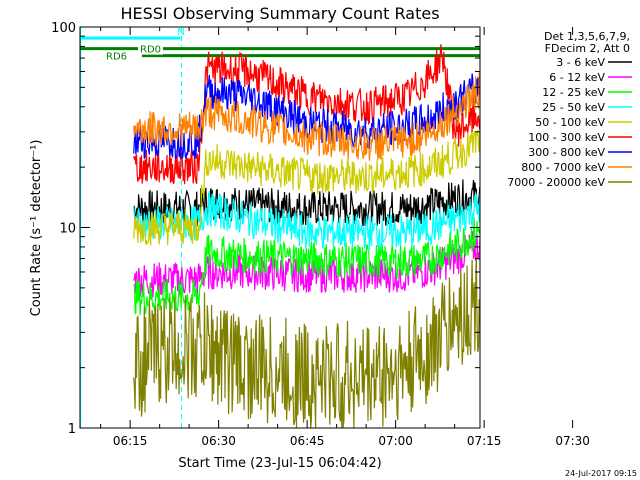  What do you see at coordinates (566, 137) in the screenshot?
I see `legend-label-5: 100 - 300 keV` at bounding box center [566, 137].